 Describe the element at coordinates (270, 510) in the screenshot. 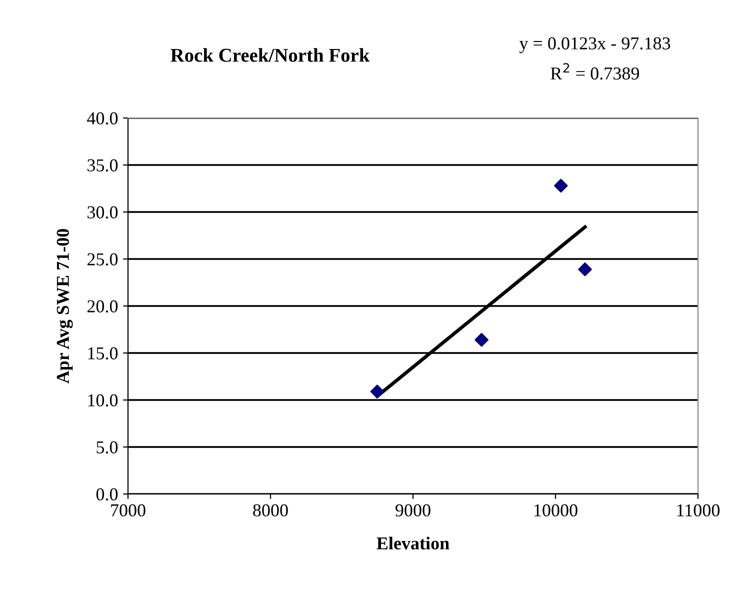

I see `x-tick-label: 8000` at that location.